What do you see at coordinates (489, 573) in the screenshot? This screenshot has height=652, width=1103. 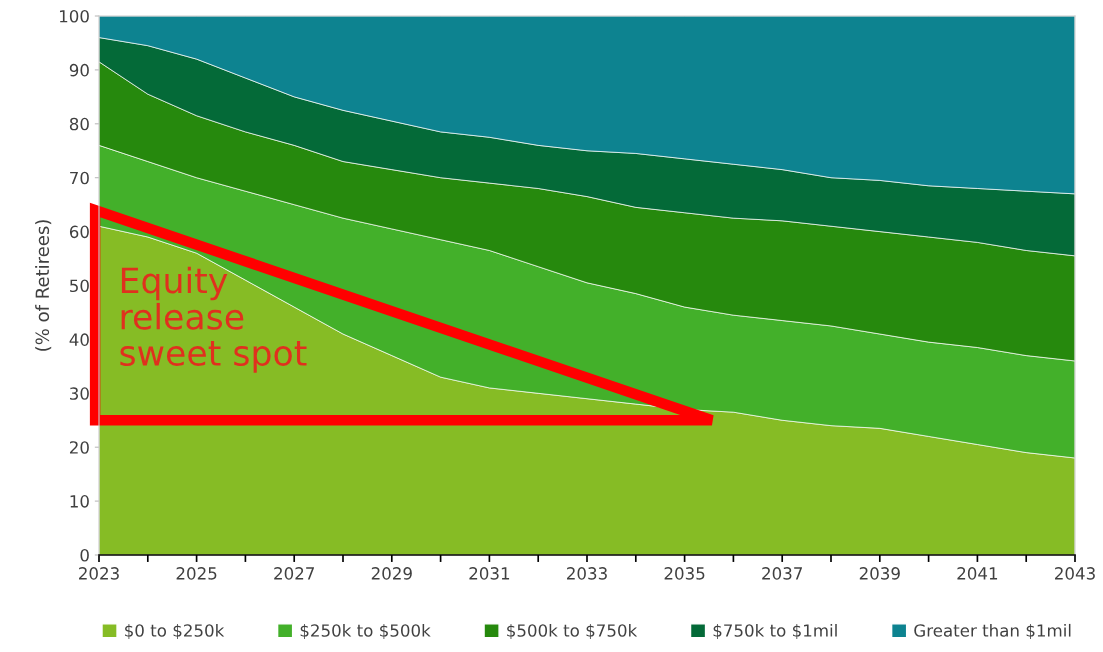 I see `x-tick-label: 2031` at bounding box center [489, 573].